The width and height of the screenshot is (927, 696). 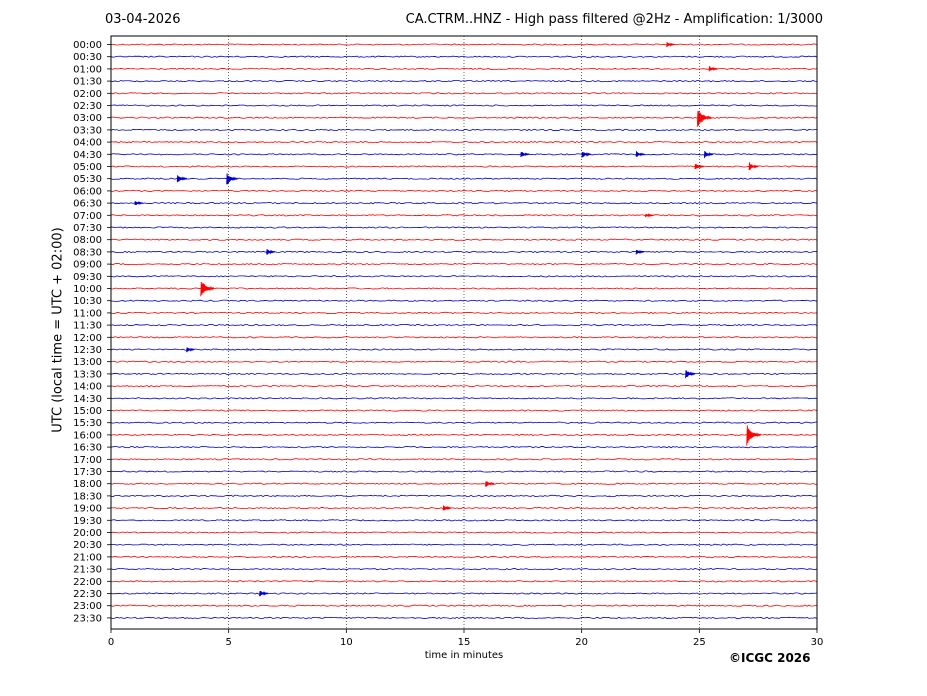 I want to click on row-label-0500: 05:00, so click(x=87, y=167).